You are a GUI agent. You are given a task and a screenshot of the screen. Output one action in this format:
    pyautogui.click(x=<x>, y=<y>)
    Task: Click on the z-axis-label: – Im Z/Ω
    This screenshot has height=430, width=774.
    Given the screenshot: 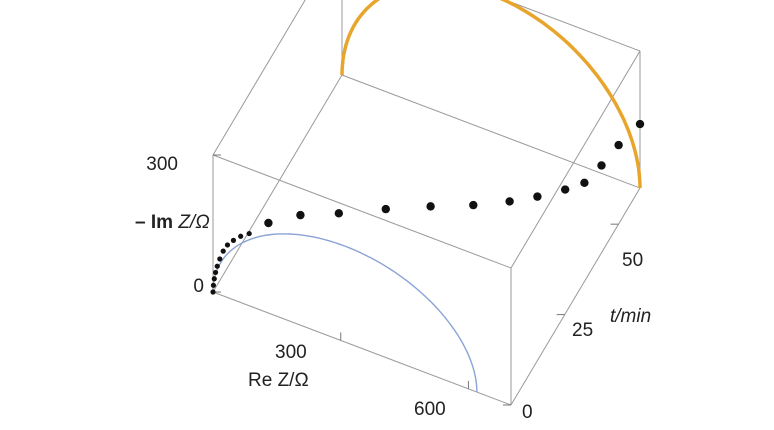 What is the action you would take?
    pyautogui.click(x=172, y=222)
    